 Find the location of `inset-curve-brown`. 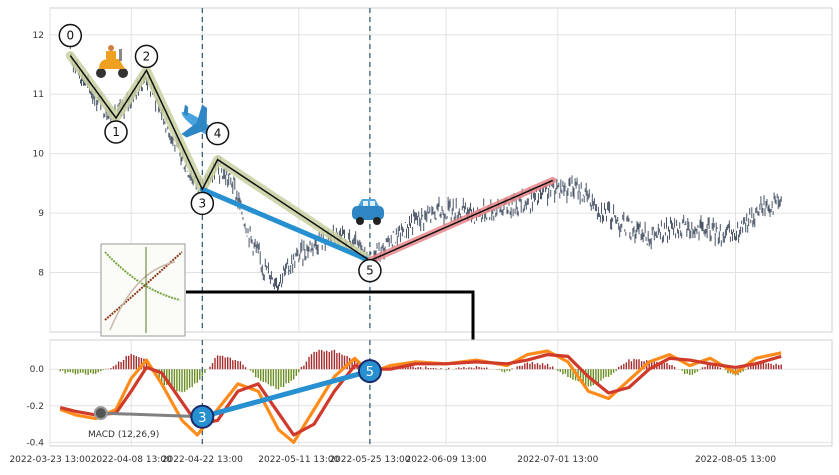

inset-curve-brown is located at coordinates (143, 286).